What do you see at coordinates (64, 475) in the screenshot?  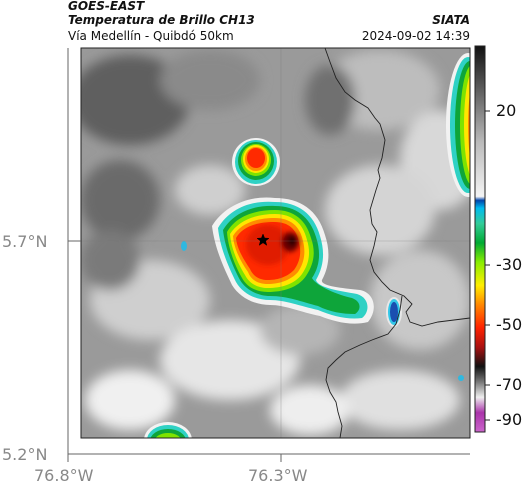 I see `lon-label-76.8: 76.8°W` at bounding box center [64, 475].